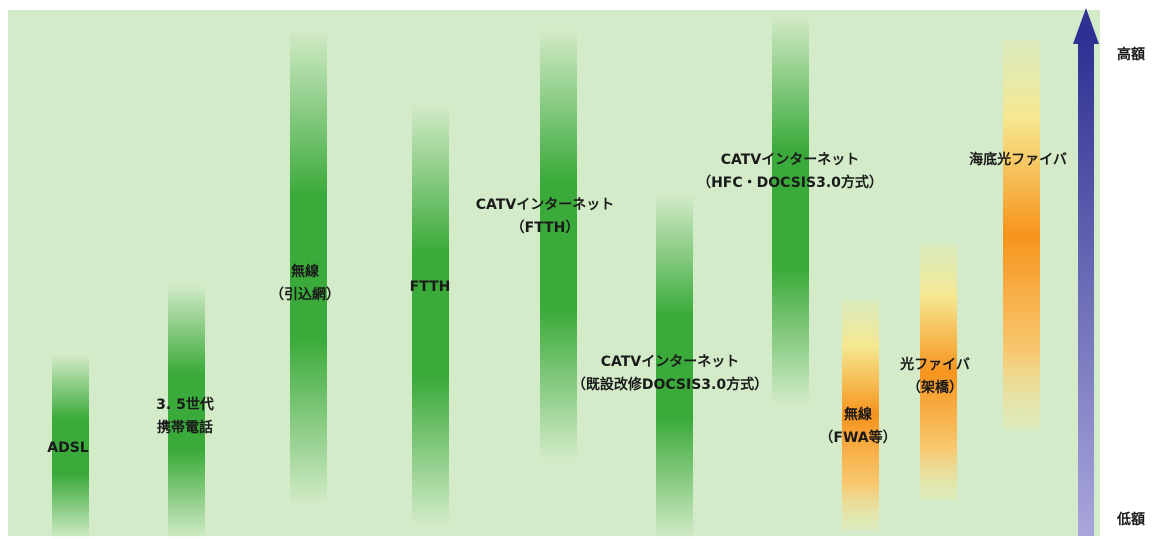  What do you see at coordinates (670, 384) in the screenshot?
I see `node-label: （既設改修DOCSIS3.0方式）` at bounding box center [670, 384].